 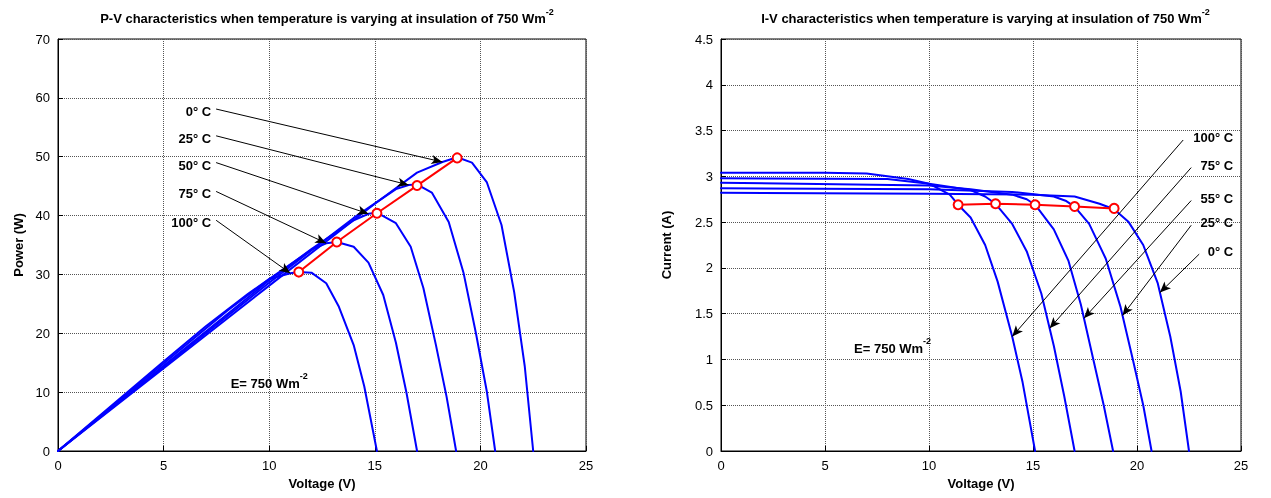 What do you see at coordinates (709, 359) in the screenshot?
I see `y-tick-label: 1` at bounding box center [709, 359].